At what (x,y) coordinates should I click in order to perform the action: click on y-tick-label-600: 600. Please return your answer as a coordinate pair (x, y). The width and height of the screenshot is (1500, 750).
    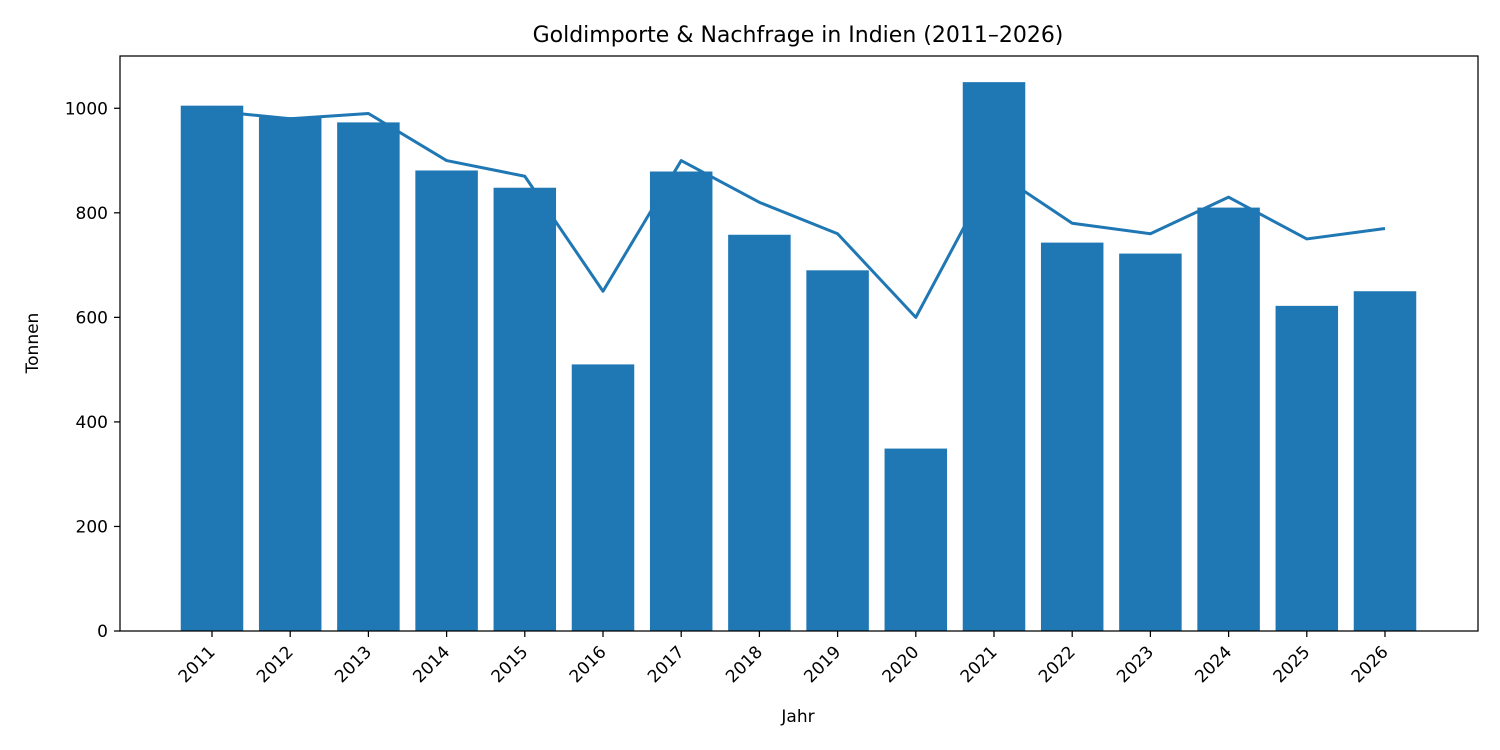
    Looking at the image, I should click on (92, 318).